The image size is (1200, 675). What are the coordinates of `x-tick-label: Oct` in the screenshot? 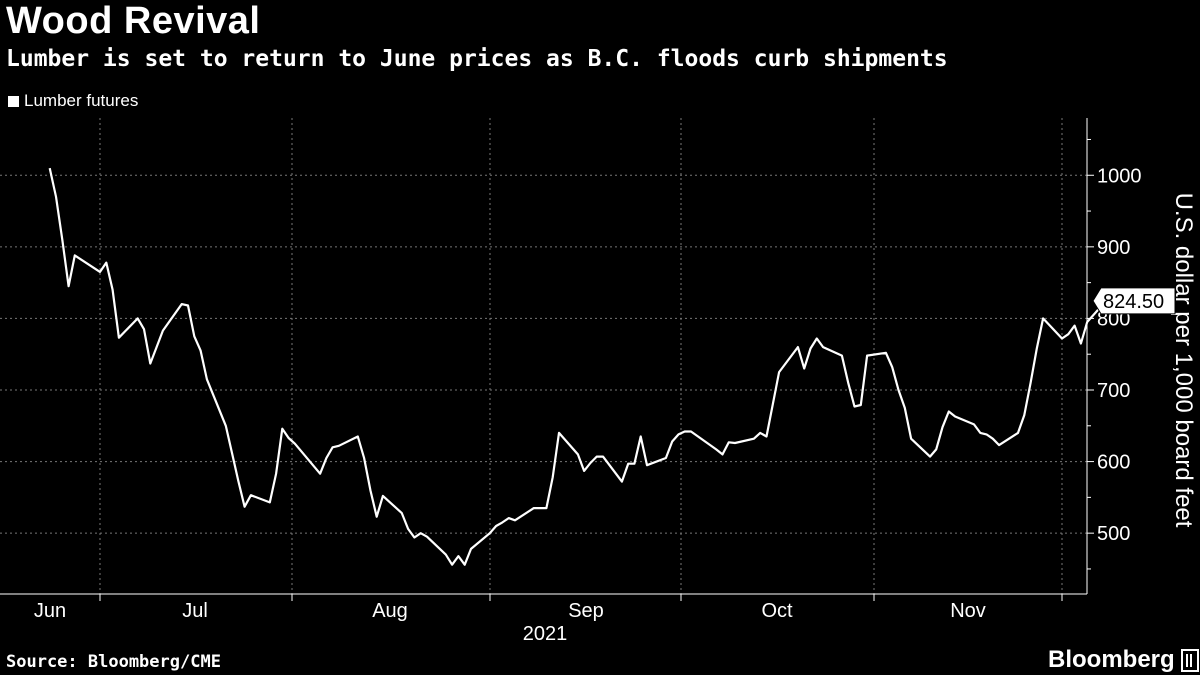 It's located at (777, 611).